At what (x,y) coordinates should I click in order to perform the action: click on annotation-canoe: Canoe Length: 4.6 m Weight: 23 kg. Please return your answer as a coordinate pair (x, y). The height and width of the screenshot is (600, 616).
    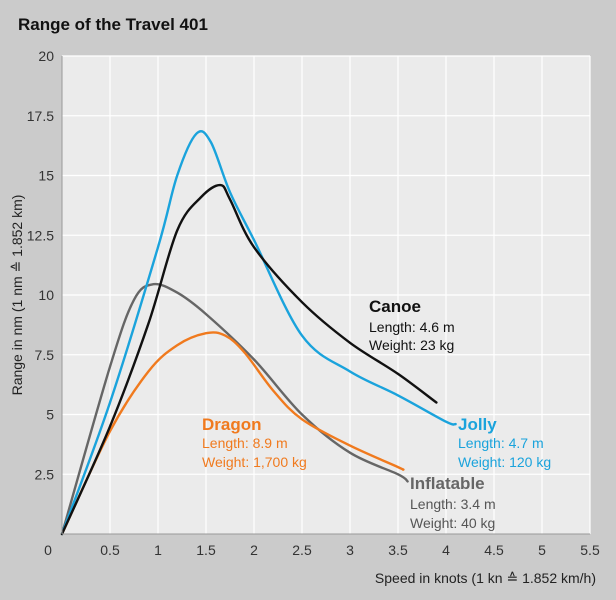
    Looking at the image, I should click on (412, 325).